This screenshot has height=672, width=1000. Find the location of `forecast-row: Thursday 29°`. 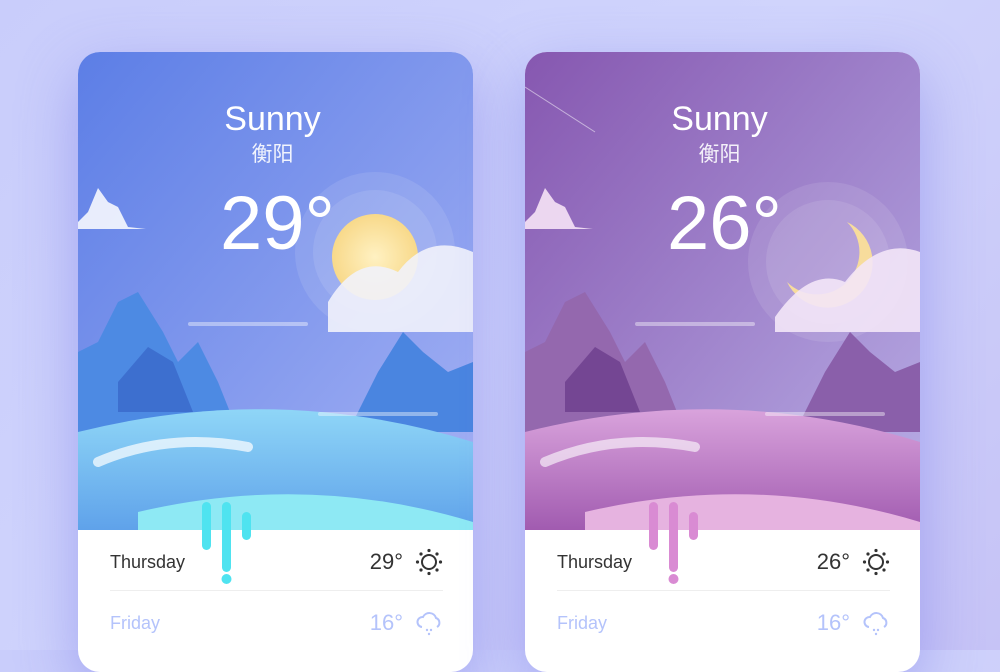

forecast-row: Thursday 29° is located at coordinates (276, 562).